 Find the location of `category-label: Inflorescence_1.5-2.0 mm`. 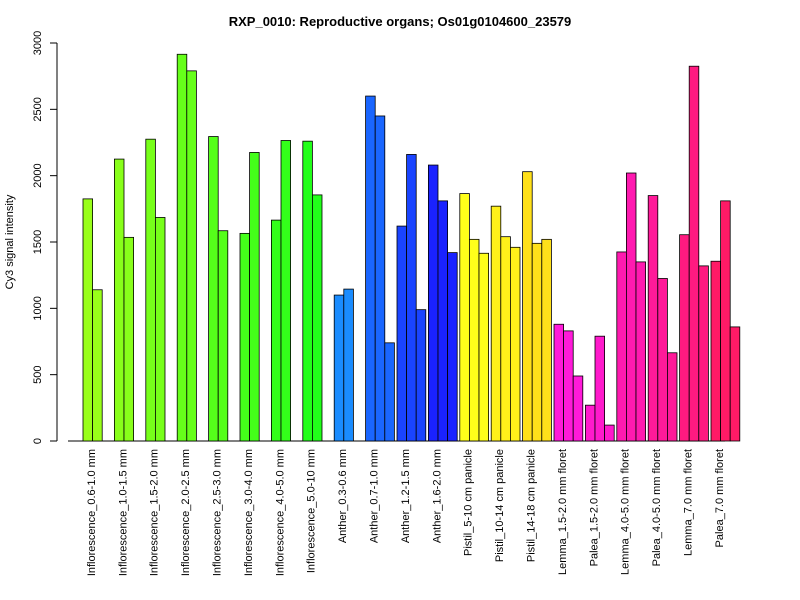

category-label: Inflorescence_1.5-2.0 mm is located at coordinates (155, 512).